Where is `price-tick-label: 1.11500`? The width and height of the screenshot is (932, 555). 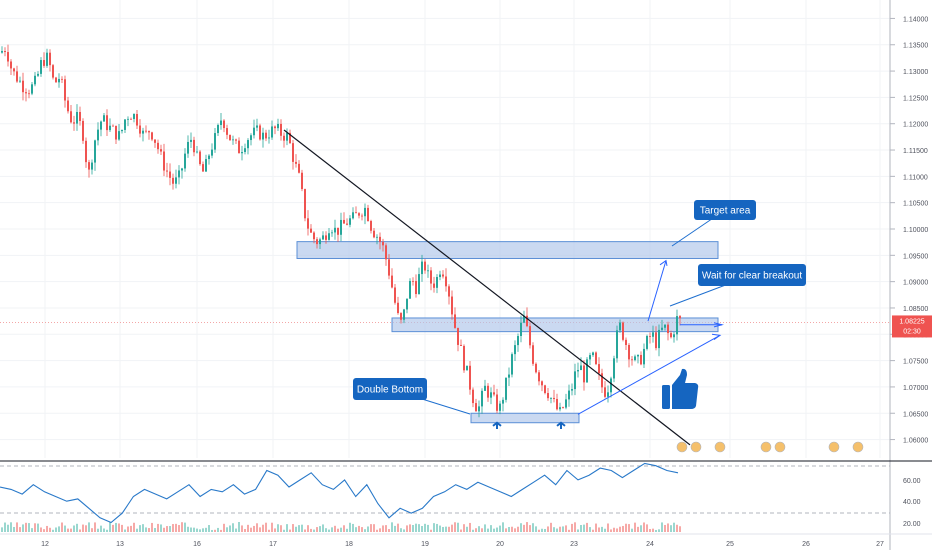 price-tick-label: 1.11500 is located at coordinates (915, 151).